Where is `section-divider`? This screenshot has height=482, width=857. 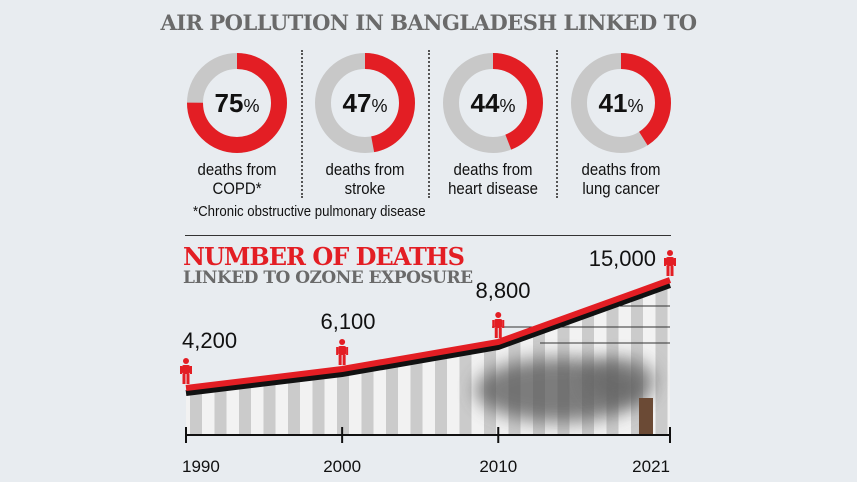
section-divider is located at coordinates (428, 235).